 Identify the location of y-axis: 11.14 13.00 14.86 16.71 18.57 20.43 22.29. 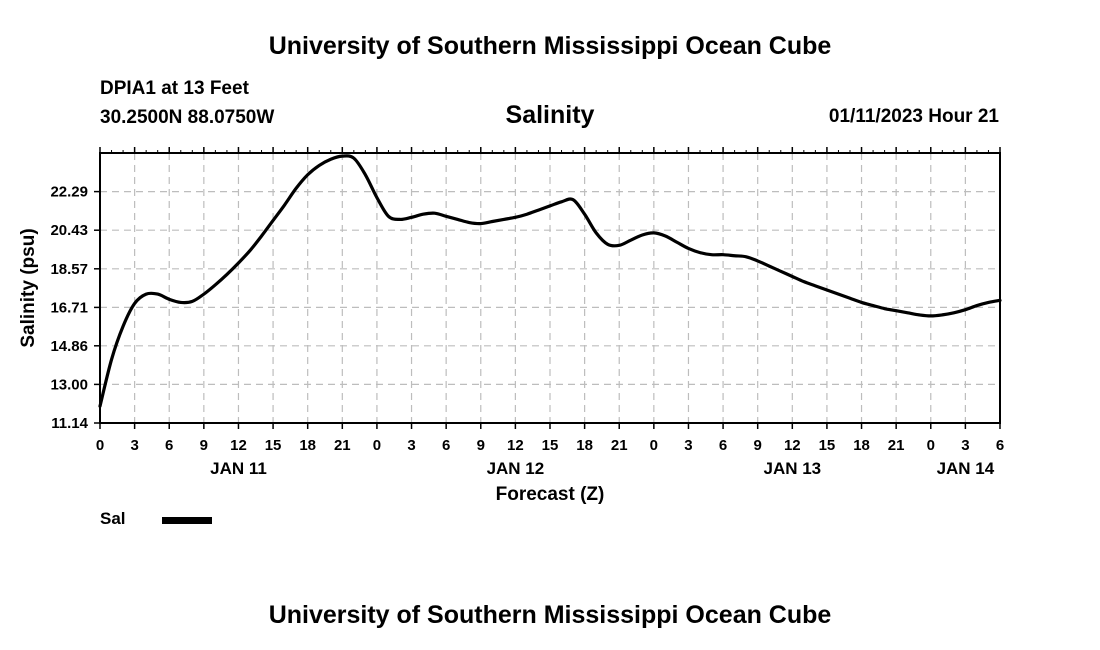
(75, 308).